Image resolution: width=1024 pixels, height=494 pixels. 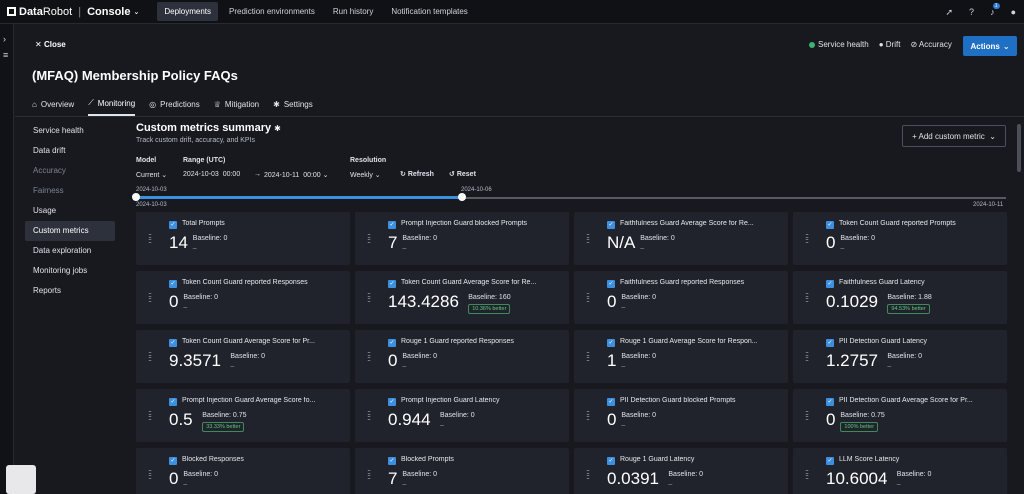 What do you see at coordinates (972, 12) in the screenshot?
I see `help-icon: ?` at bounding box center [972, 12].